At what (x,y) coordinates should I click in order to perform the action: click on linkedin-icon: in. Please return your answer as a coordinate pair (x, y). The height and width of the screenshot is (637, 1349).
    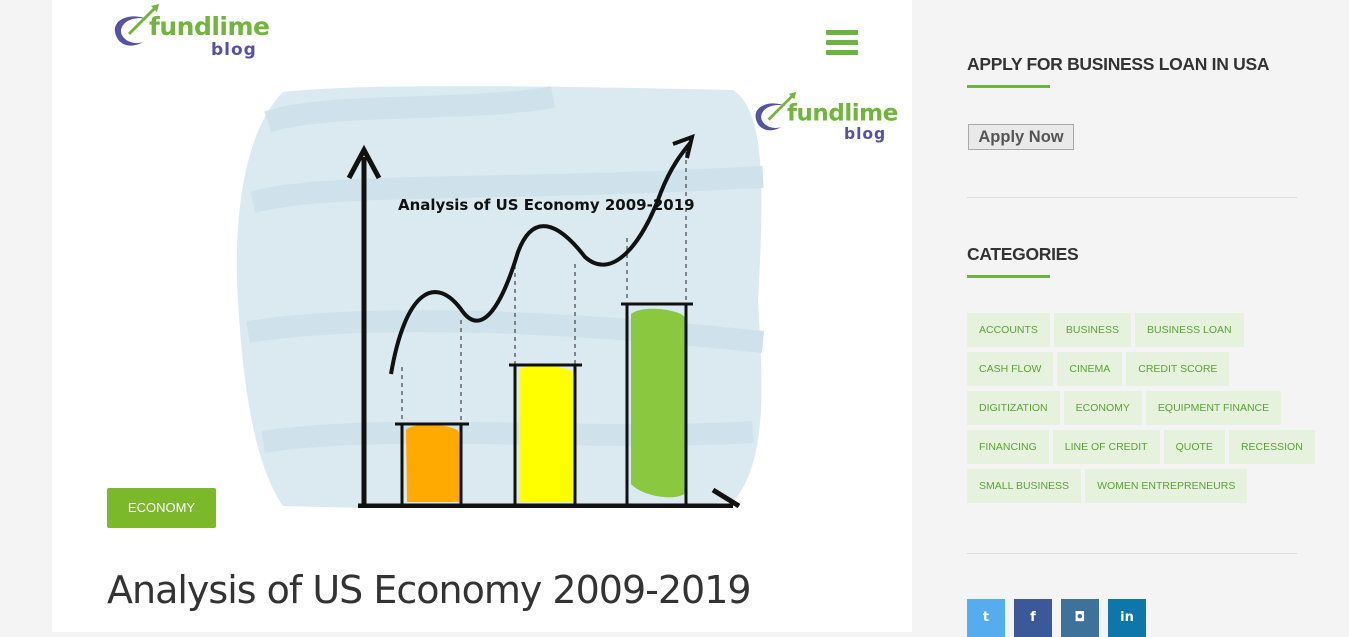
    Looking at the image, I should click on (1127, 618).